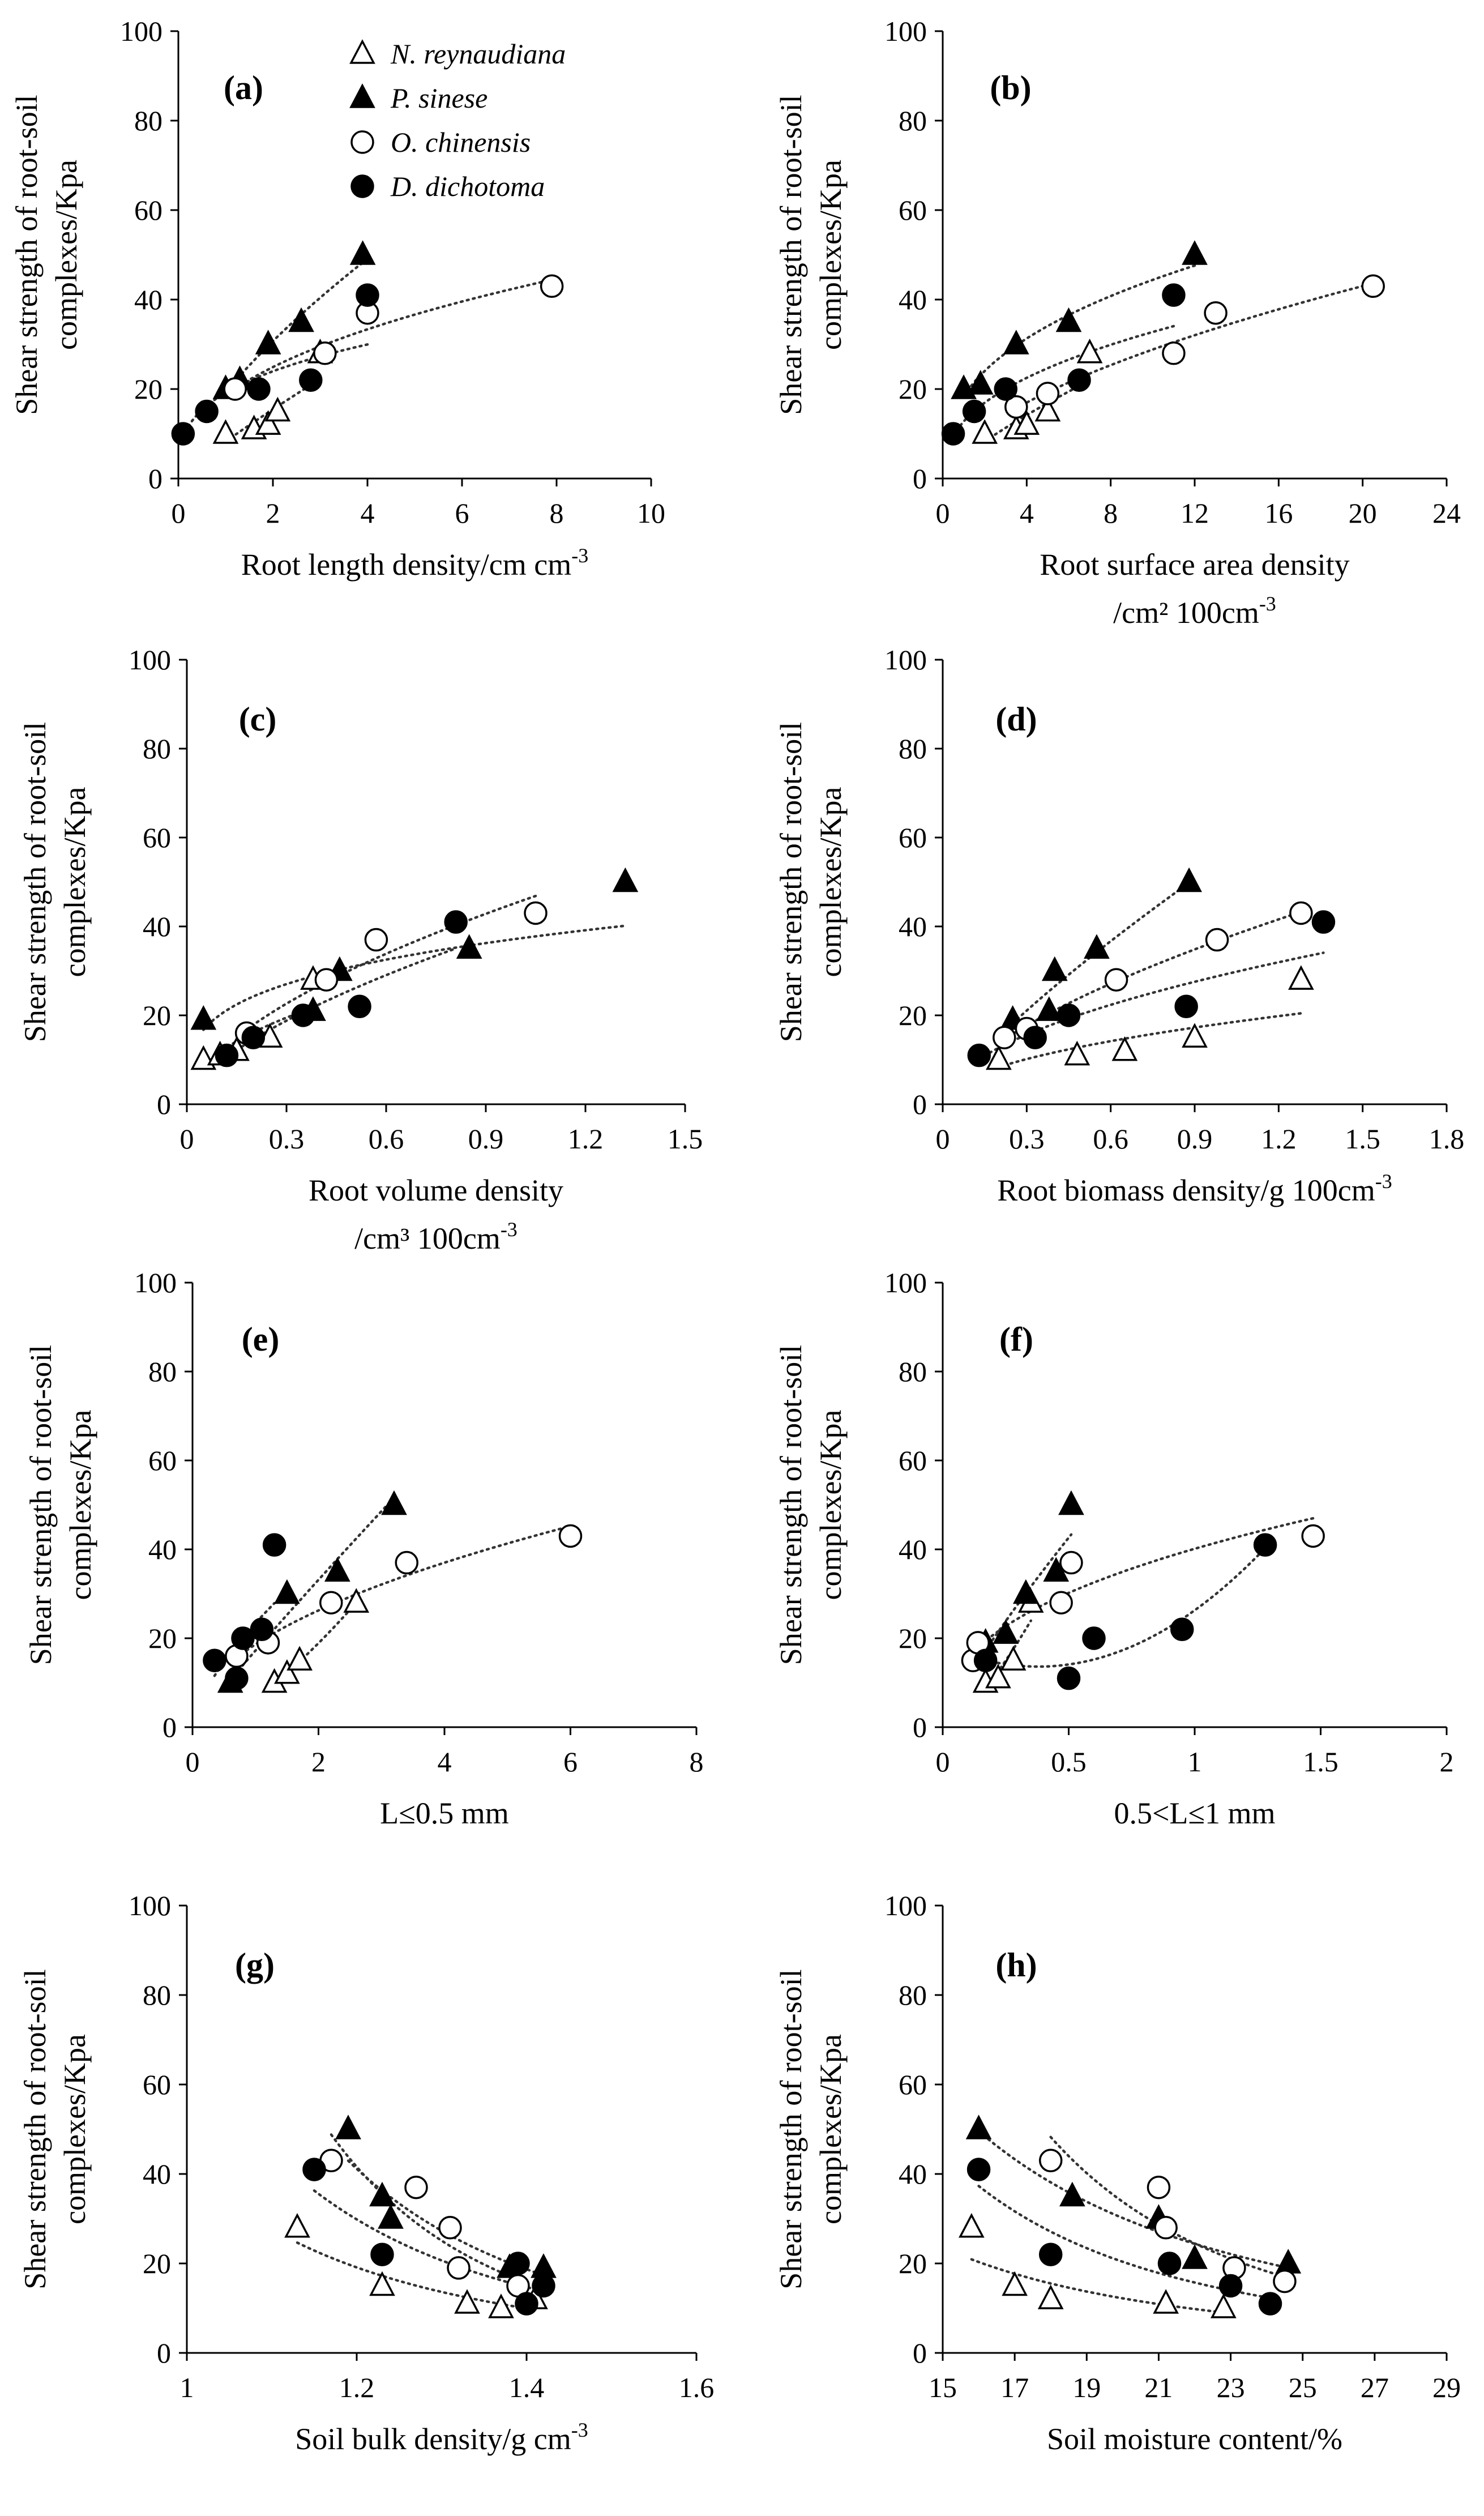  I want to click on x-axis-label-superscript: -3, so click(1267, 603).